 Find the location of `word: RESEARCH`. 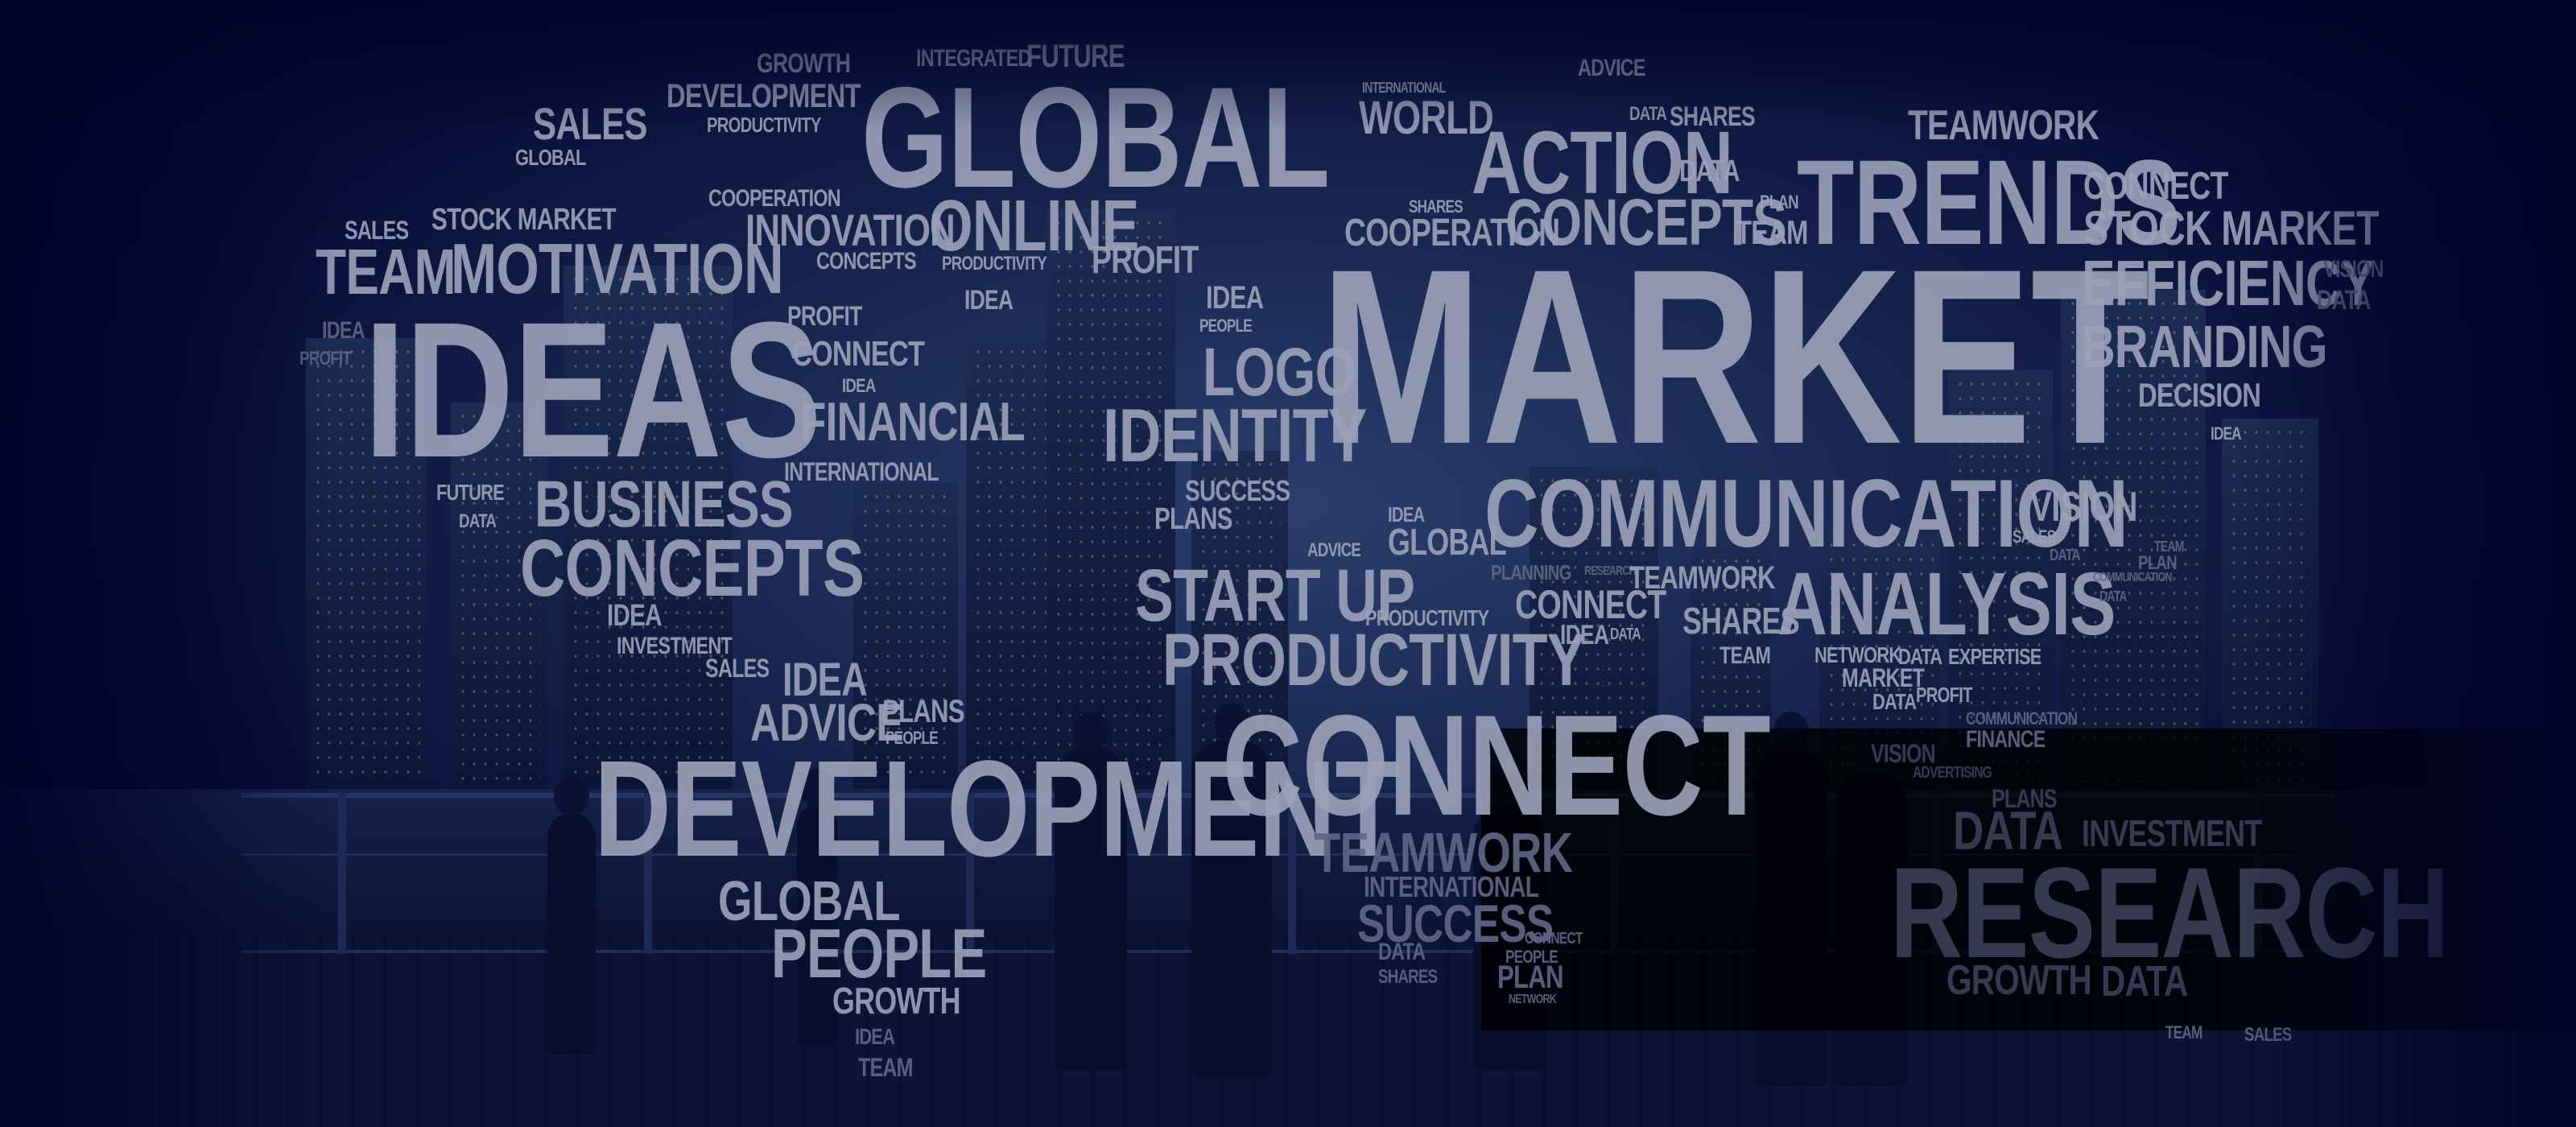

word: RESEARCH is located at coordinates (1610, 571).